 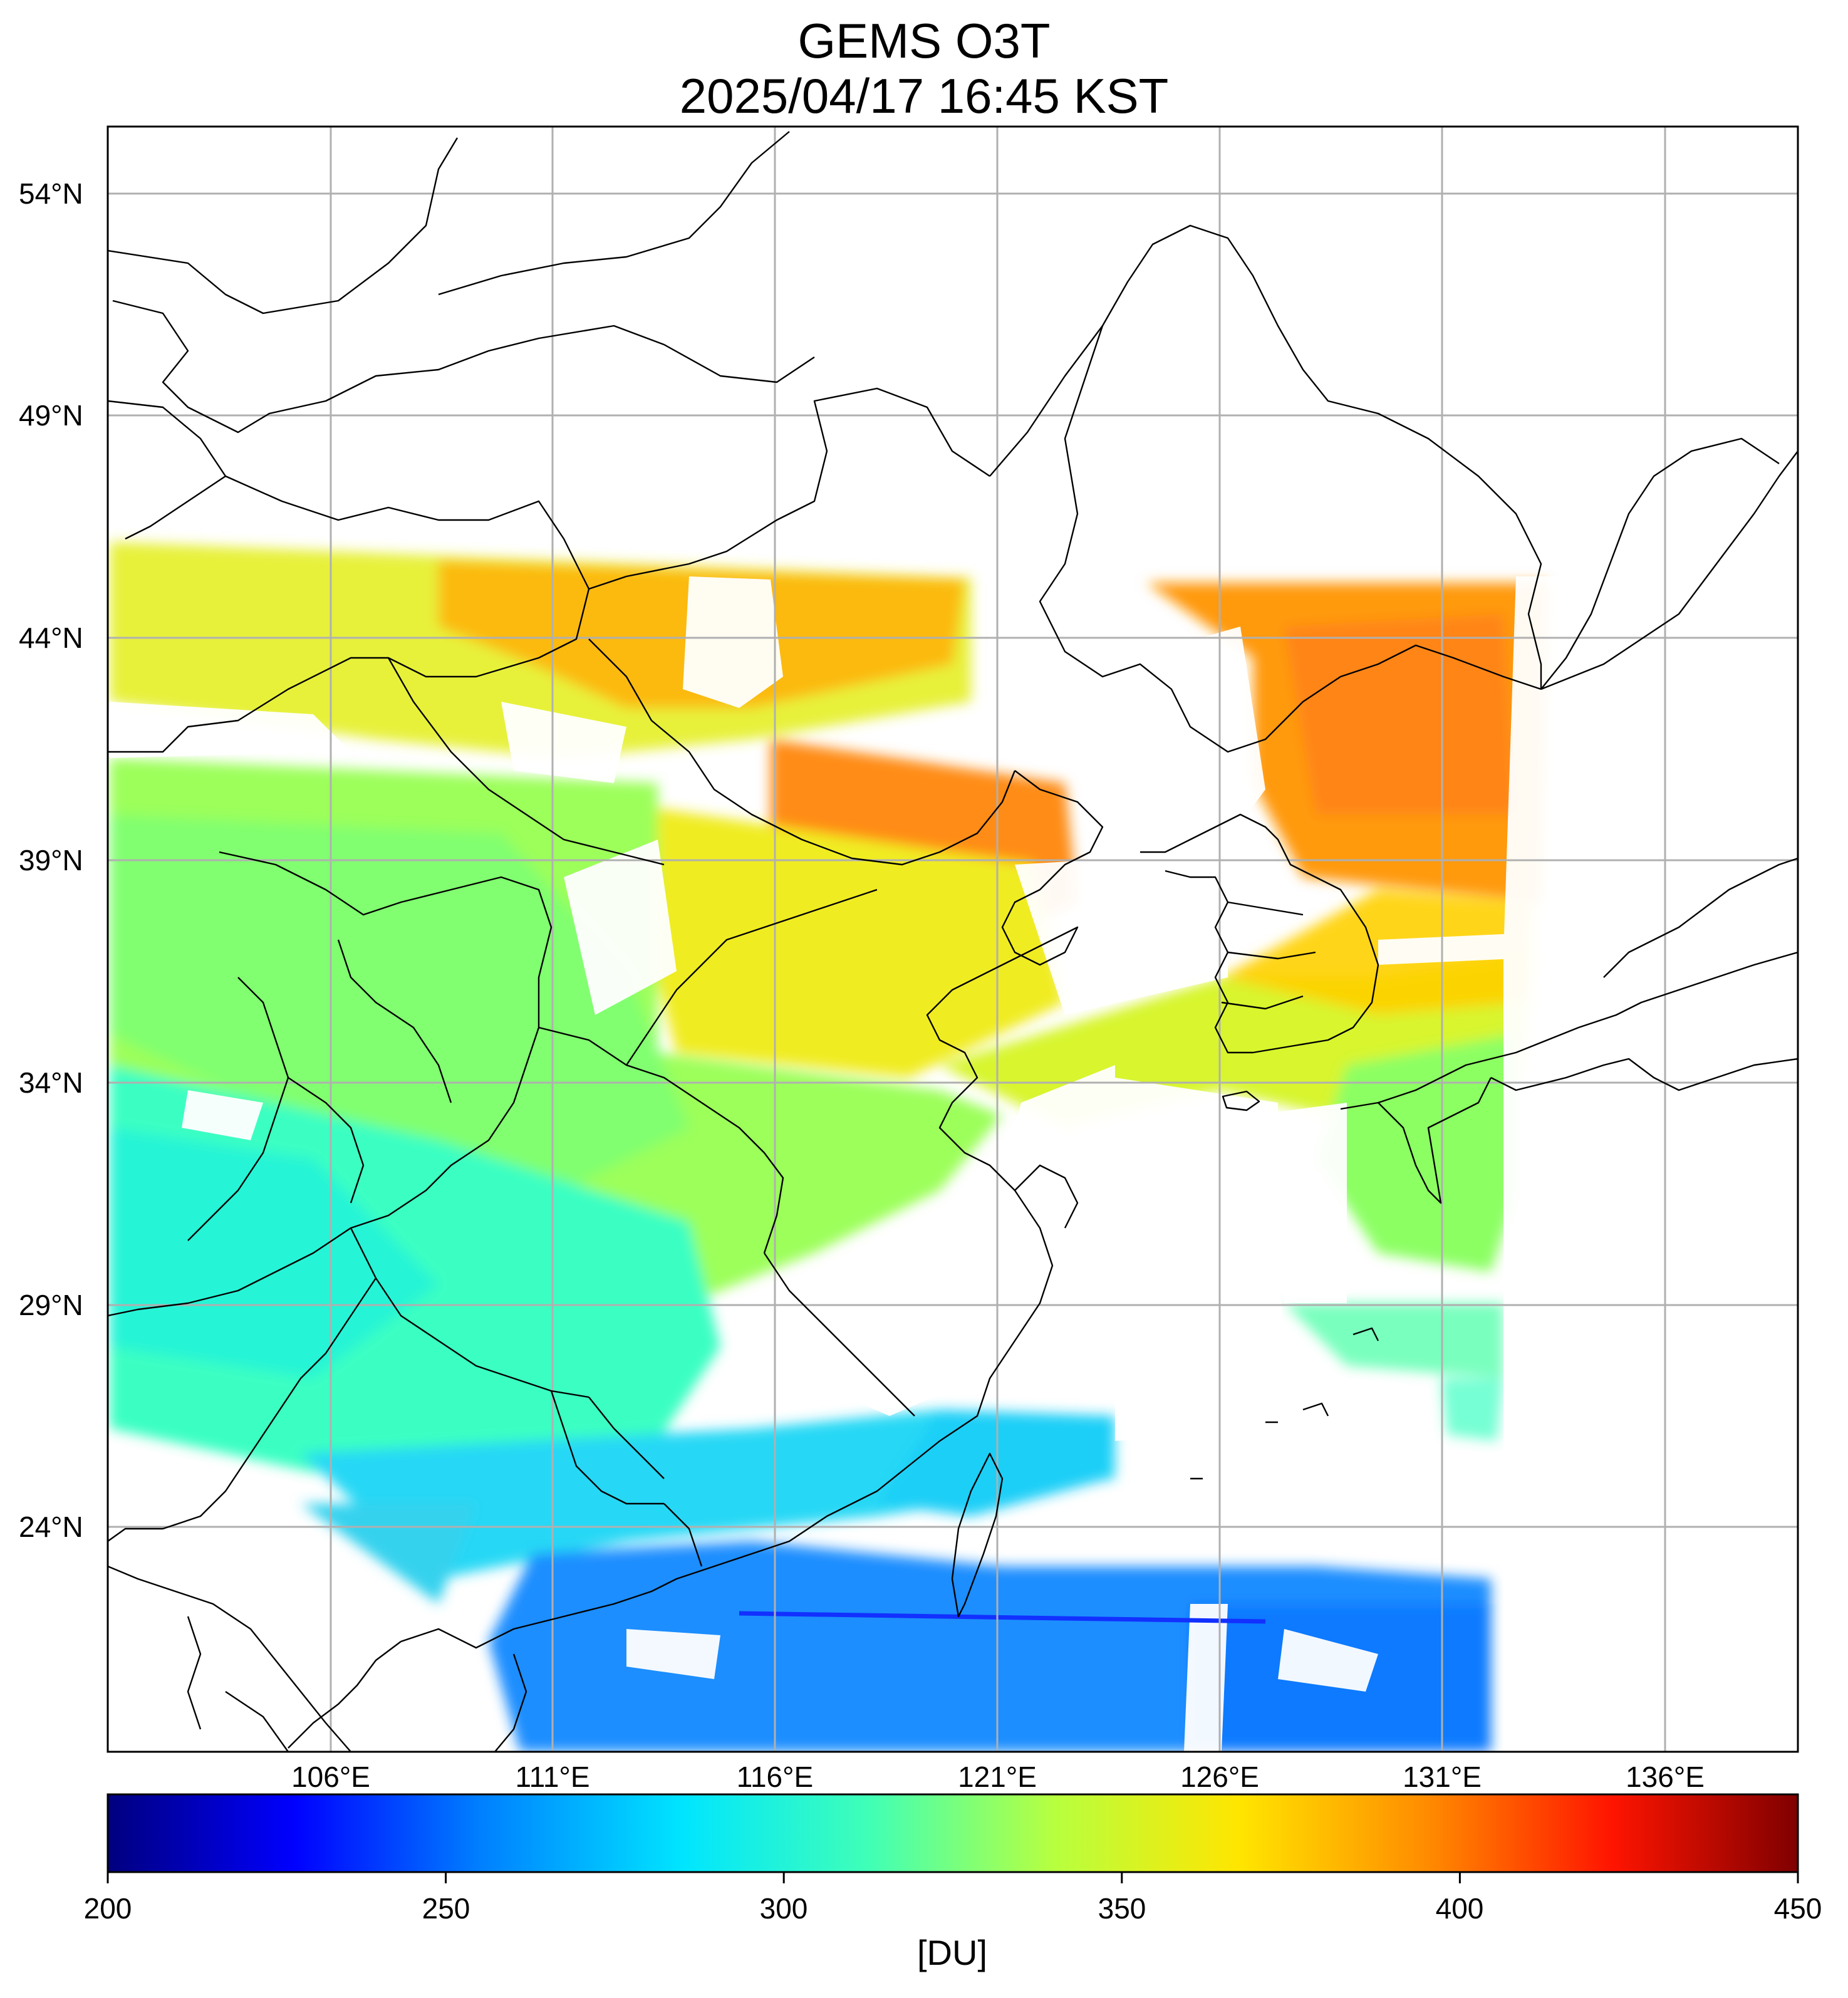 What do you see at coordinates (1219, 1777) in the screenshot?
I see `lon-label-126: 126°E` at bounding box center [1219, 1777].